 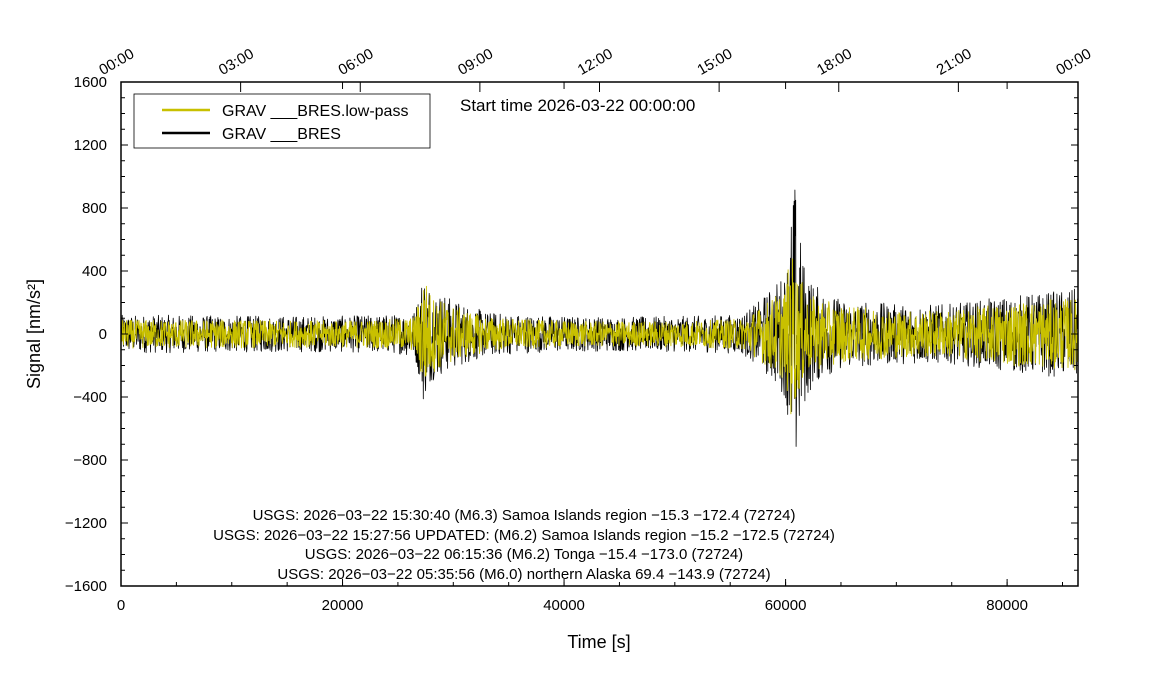 What do you see at coordinates (86, 523) in the screenshot?
I see `y-tick-label: −1200` at bounding box center [86, 523].